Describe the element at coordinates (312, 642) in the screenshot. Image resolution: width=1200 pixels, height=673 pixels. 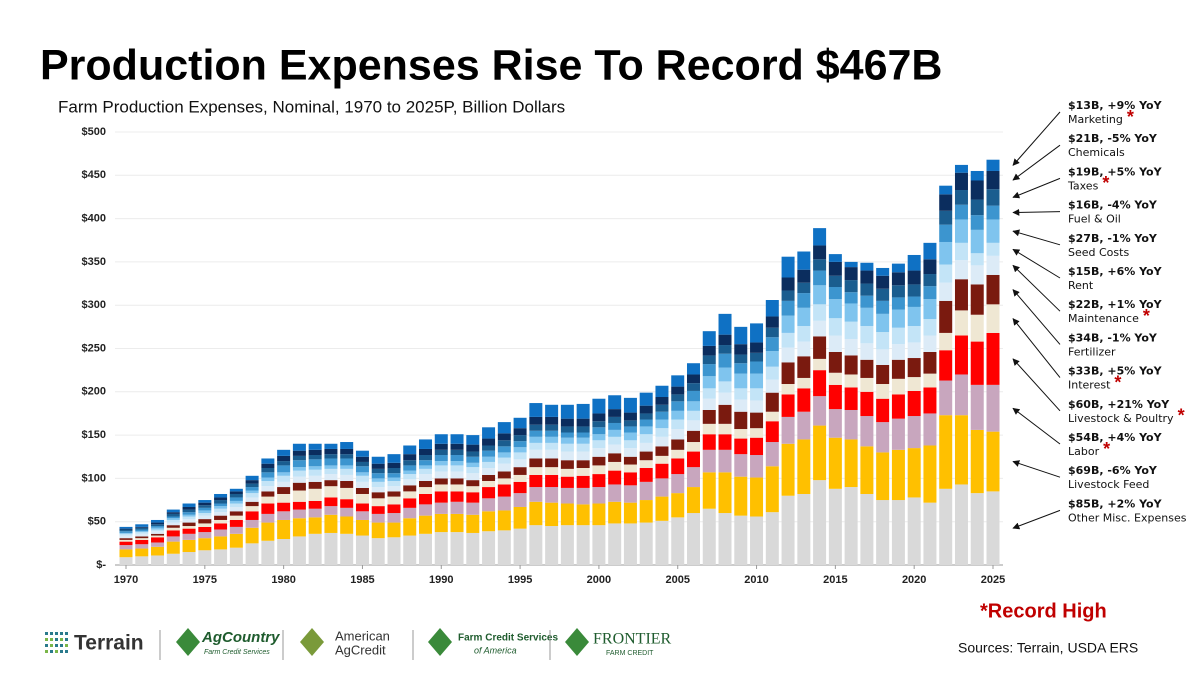
I see `logo-icon` at that location.